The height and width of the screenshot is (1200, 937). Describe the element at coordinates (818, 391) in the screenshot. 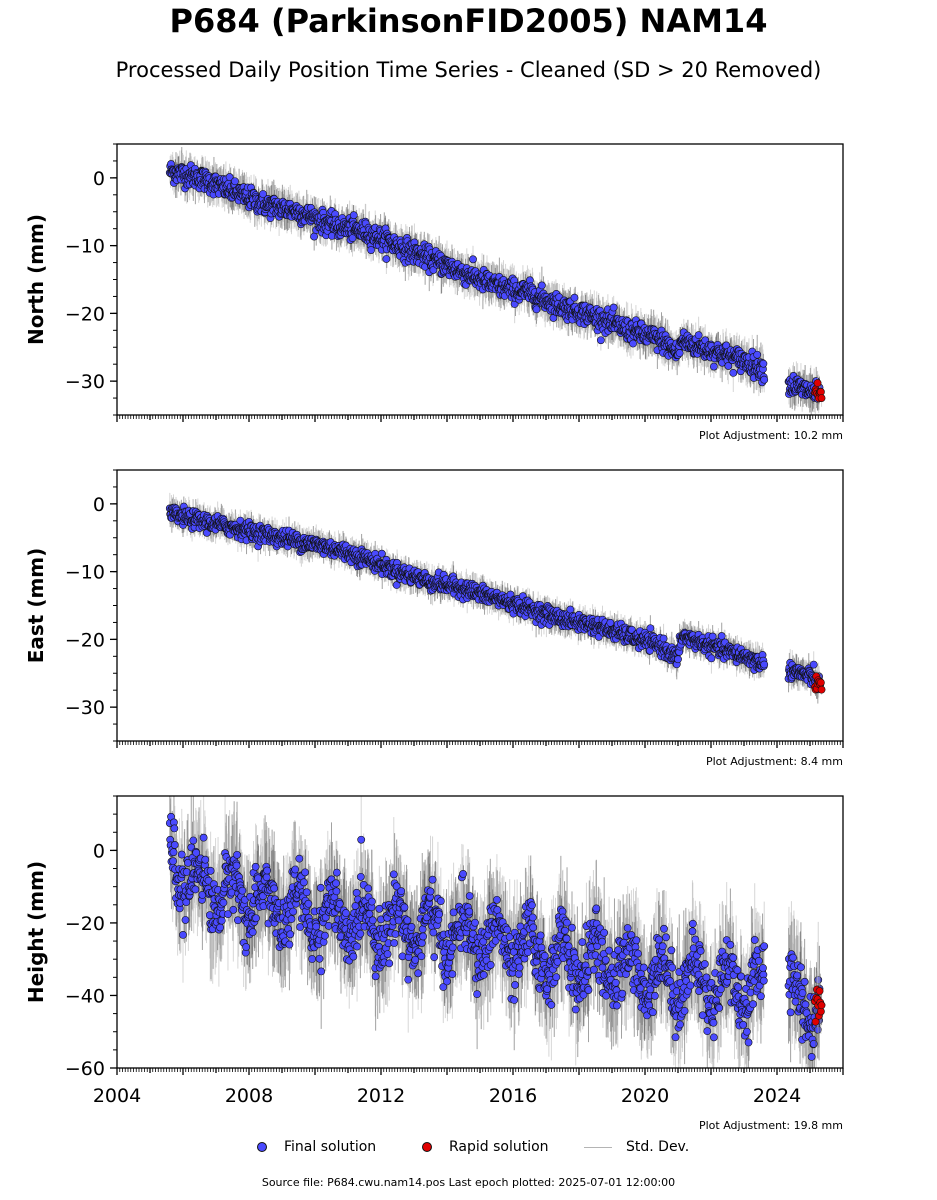

I see `markers-rapid` at that location.